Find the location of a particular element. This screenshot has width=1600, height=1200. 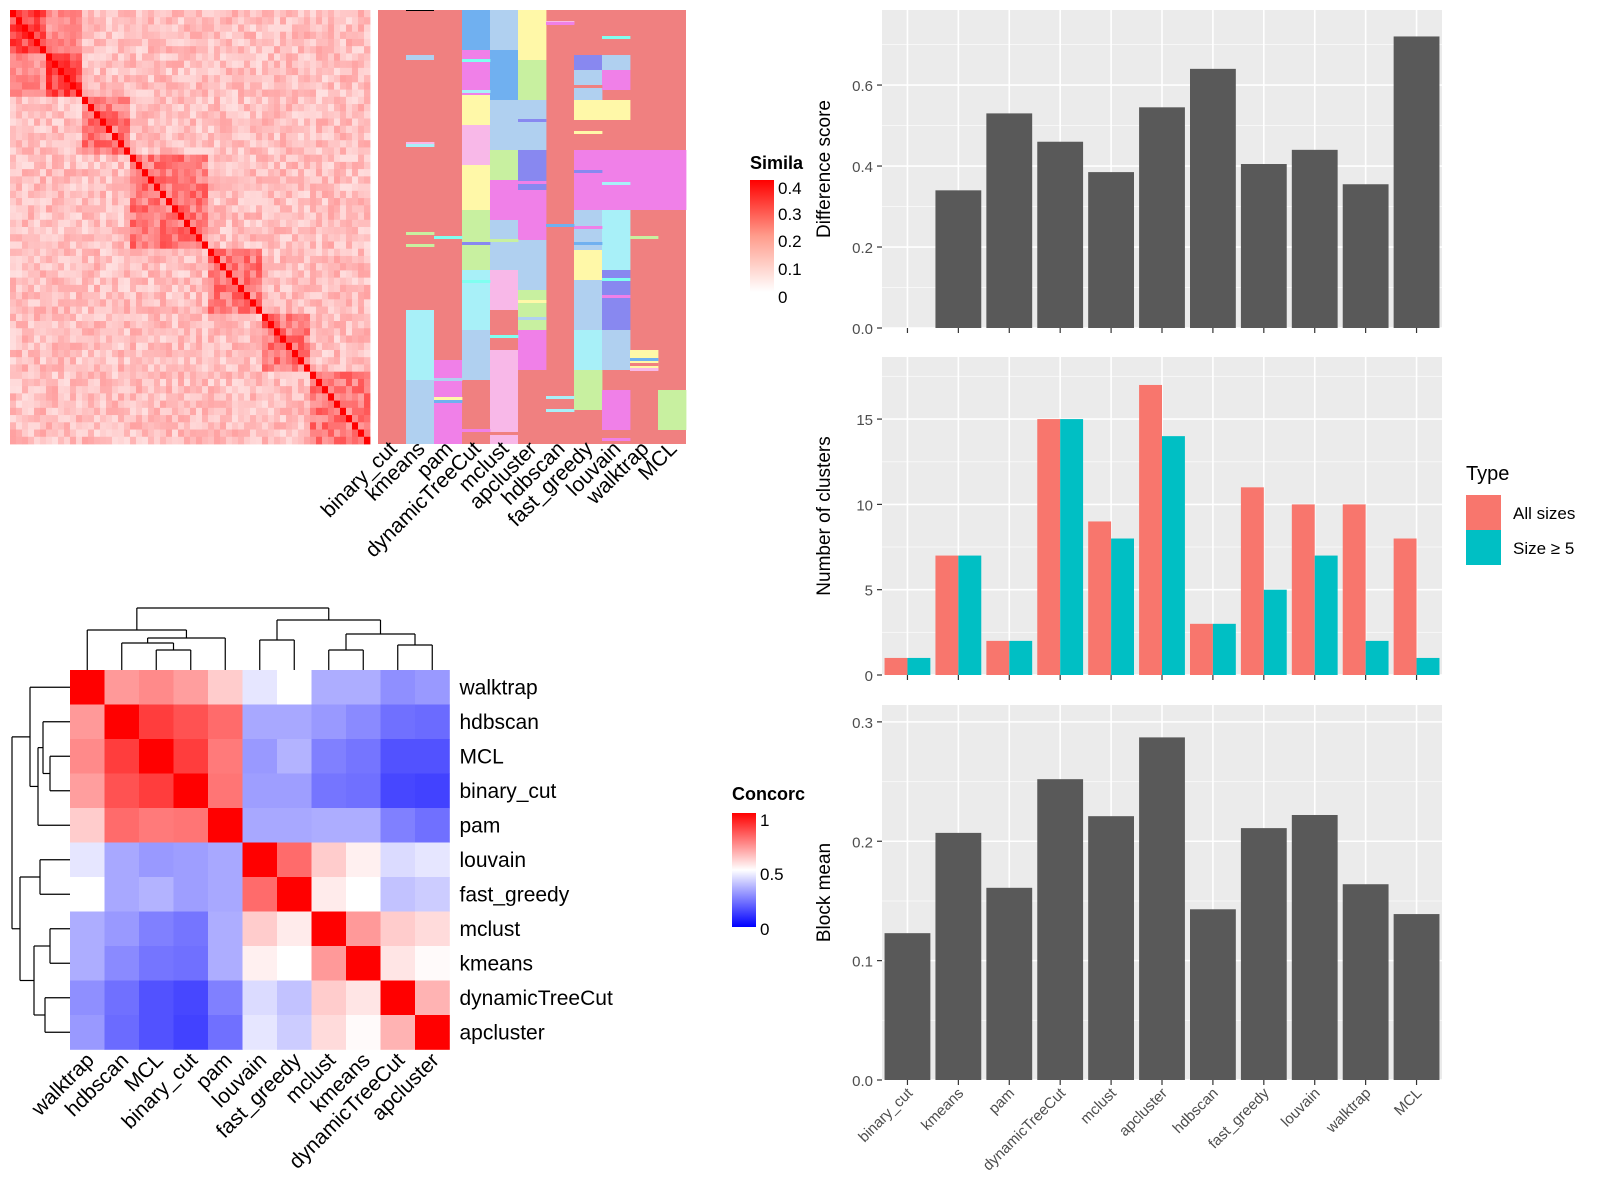

bar is located at coordinates (1416, 182).